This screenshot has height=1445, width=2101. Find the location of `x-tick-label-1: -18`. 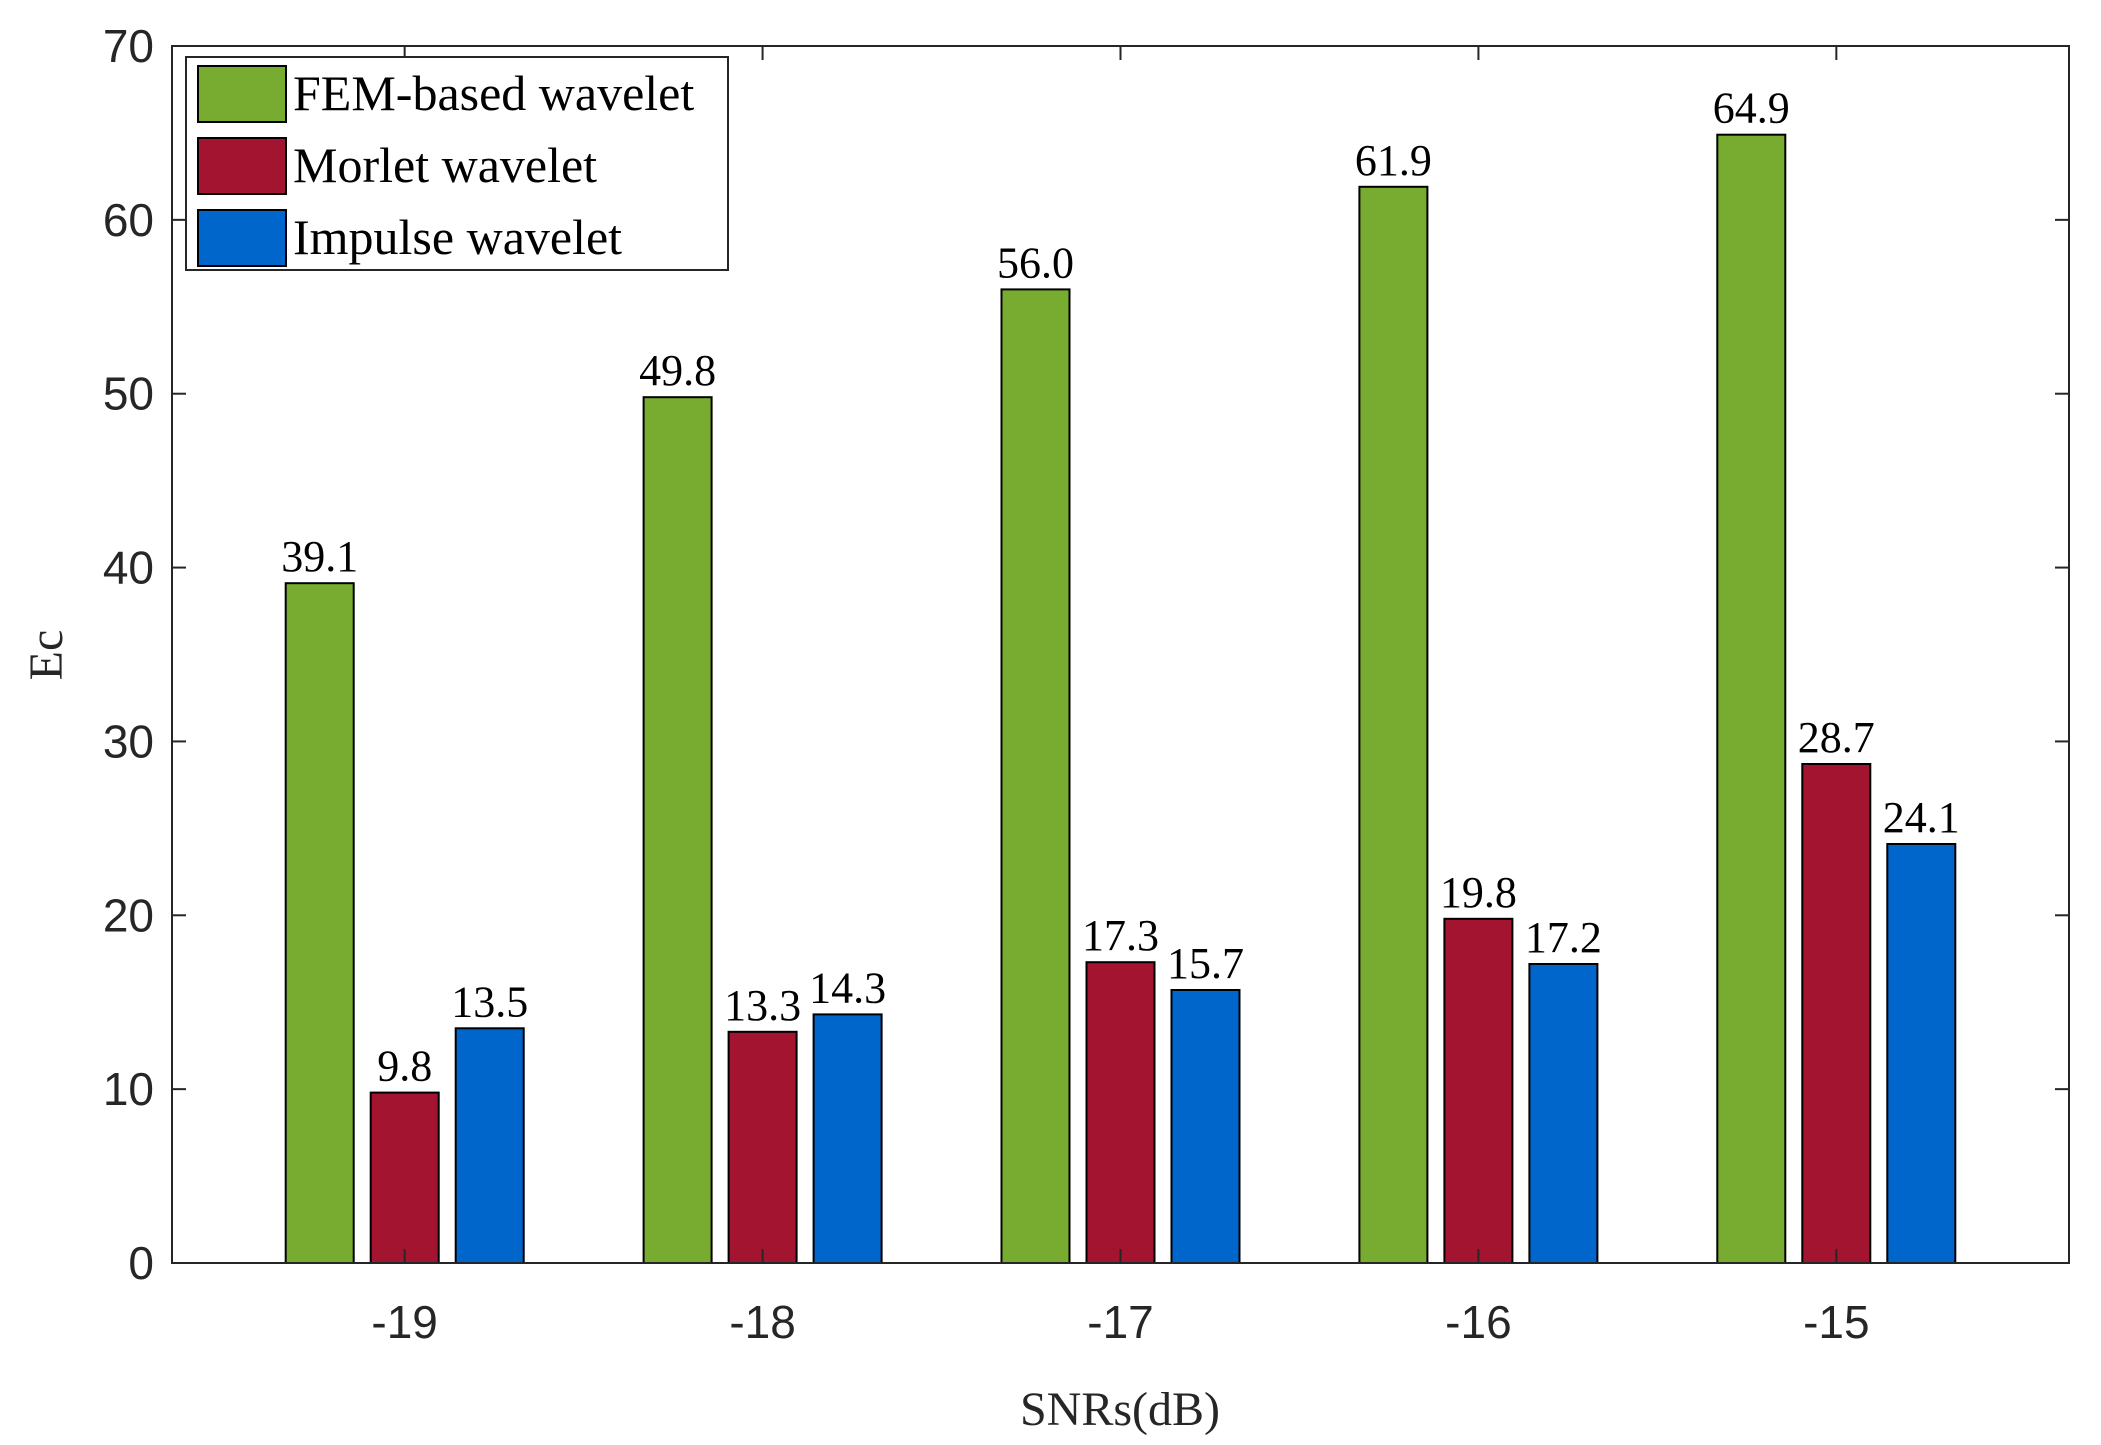

x-tick-label-1: -18 is located at coordinates (762, 1322).